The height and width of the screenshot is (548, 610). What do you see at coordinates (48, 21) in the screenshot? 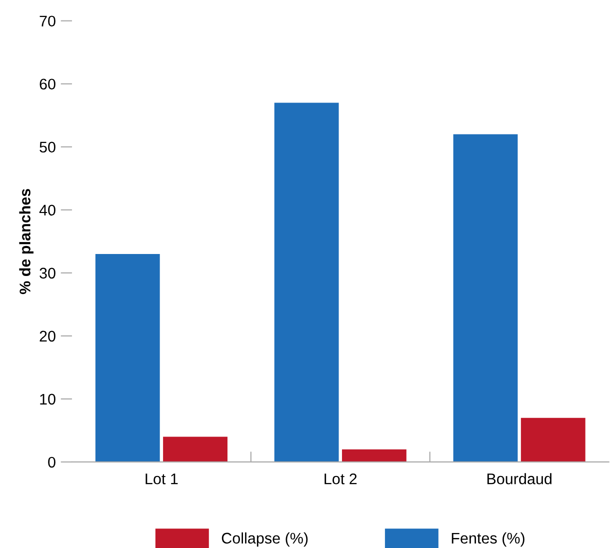
I see `y-tick-label: 70` at bounding box center [48, 21].